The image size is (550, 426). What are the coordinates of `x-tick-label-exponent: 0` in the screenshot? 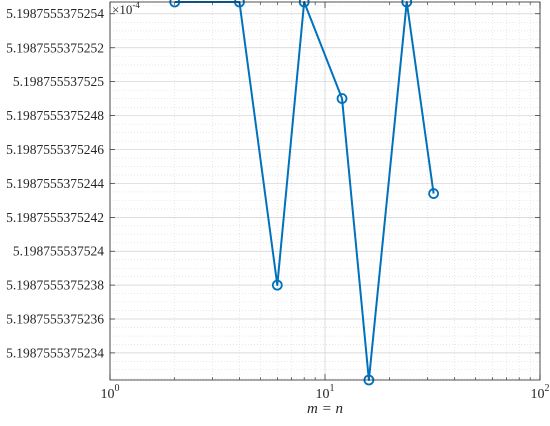 It's located at (117, 388).